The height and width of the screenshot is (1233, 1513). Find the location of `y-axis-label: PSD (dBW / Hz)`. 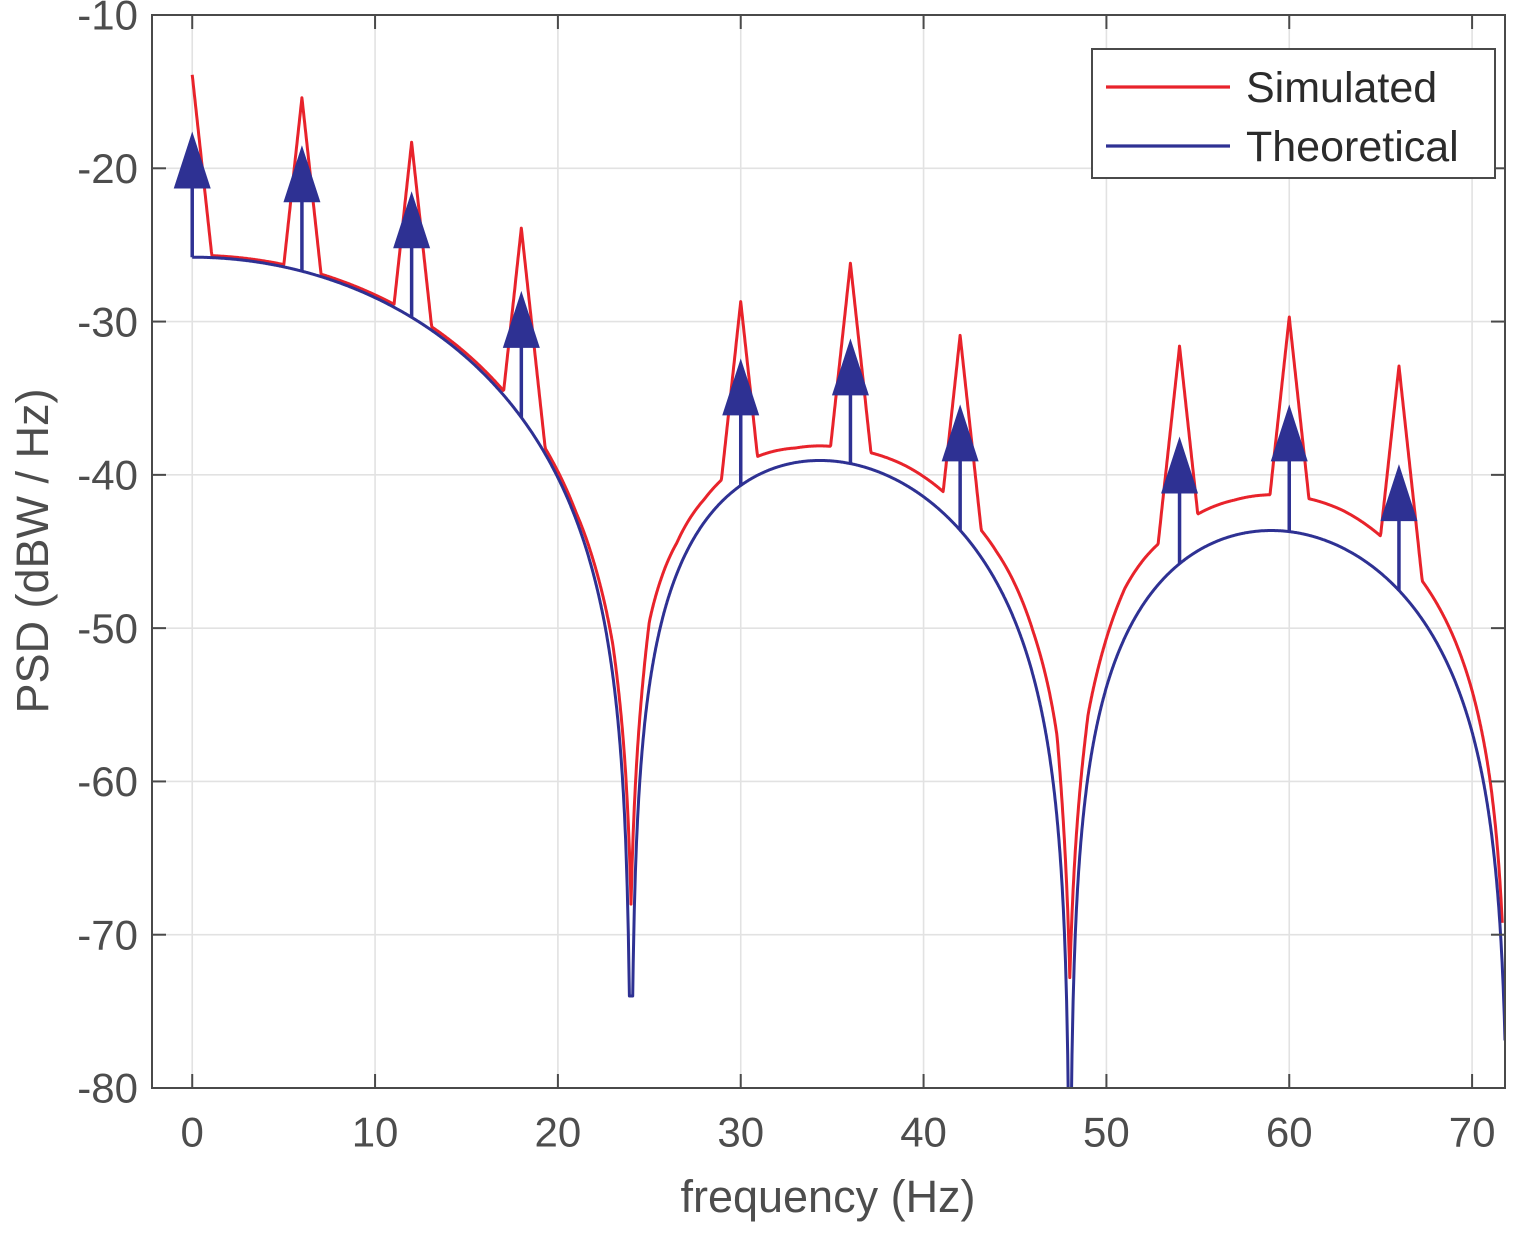

y-axis-label: PSD (dBW / Hz) is located at coordinates (32, 550).